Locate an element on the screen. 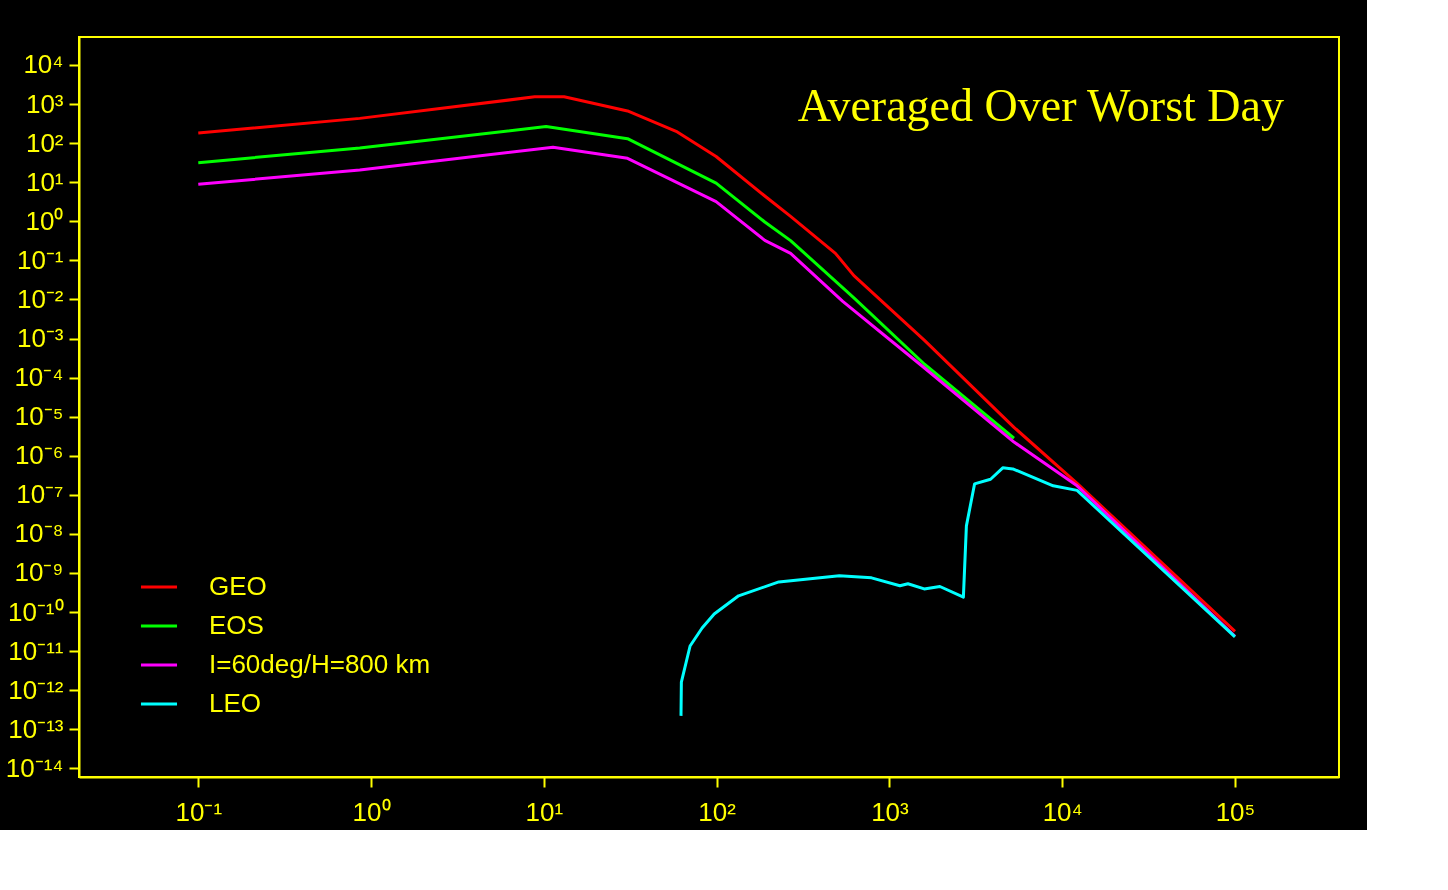 This screenshot has height=890, width=1448. x-tick-label: 10³ is located at coordinates (890, 811).